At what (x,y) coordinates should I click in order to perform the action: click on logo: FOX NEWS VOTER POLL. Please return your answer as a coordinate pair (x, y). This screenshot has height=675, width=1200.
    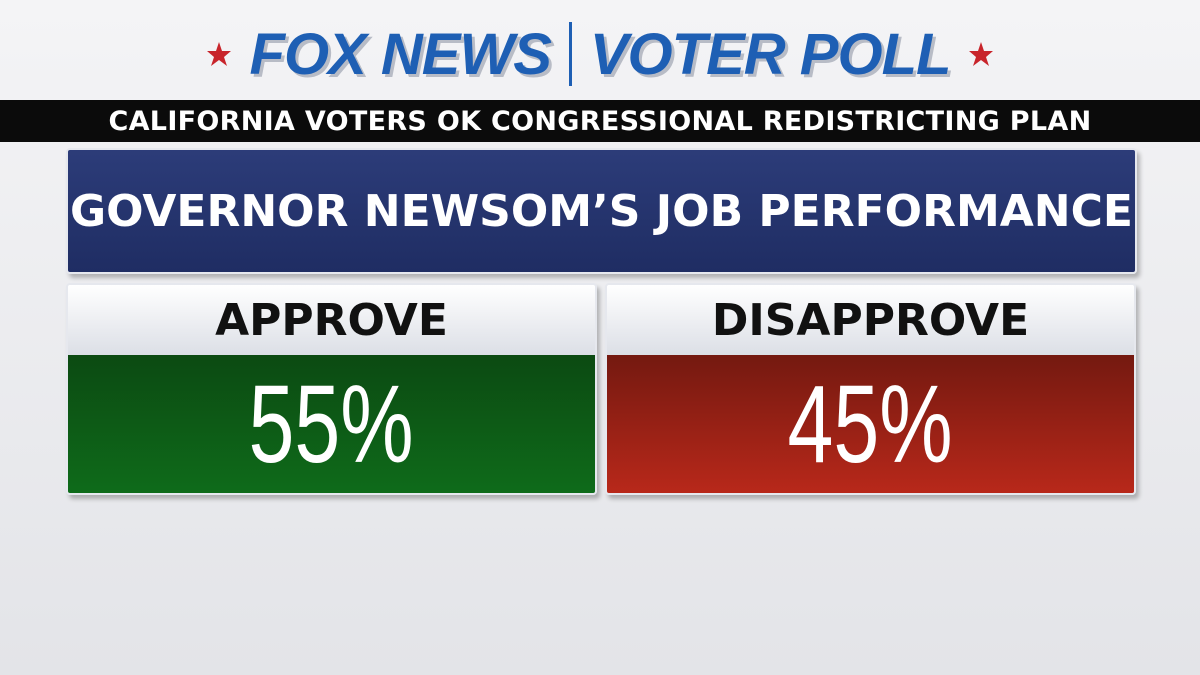
    Looking at the image, I should click on (600, 54).